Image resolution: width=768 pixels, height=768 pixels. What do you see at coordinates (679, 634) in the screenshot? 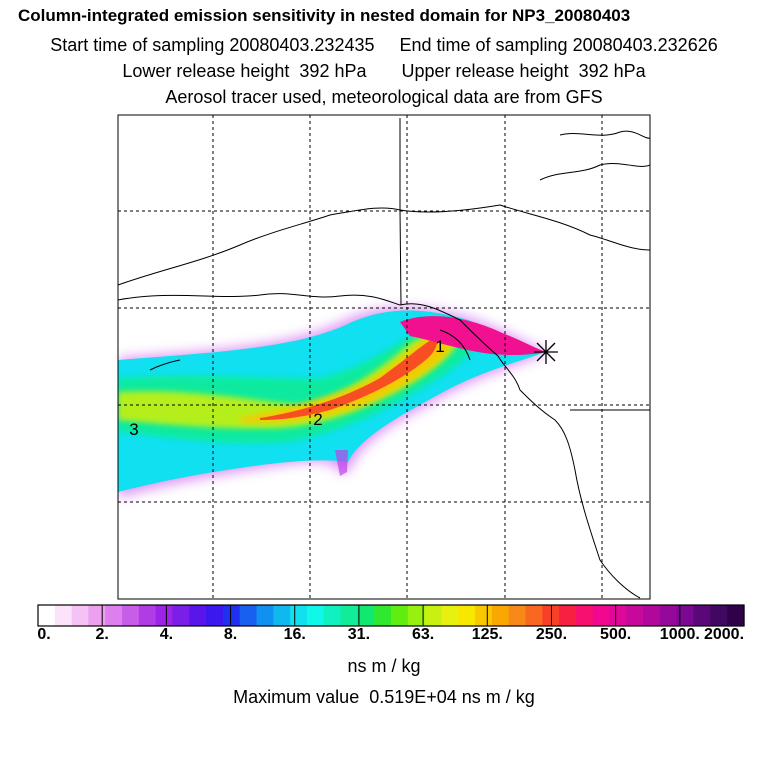
I see `colorbar-tick-label: 1000.` at bounding box center [679, 634].